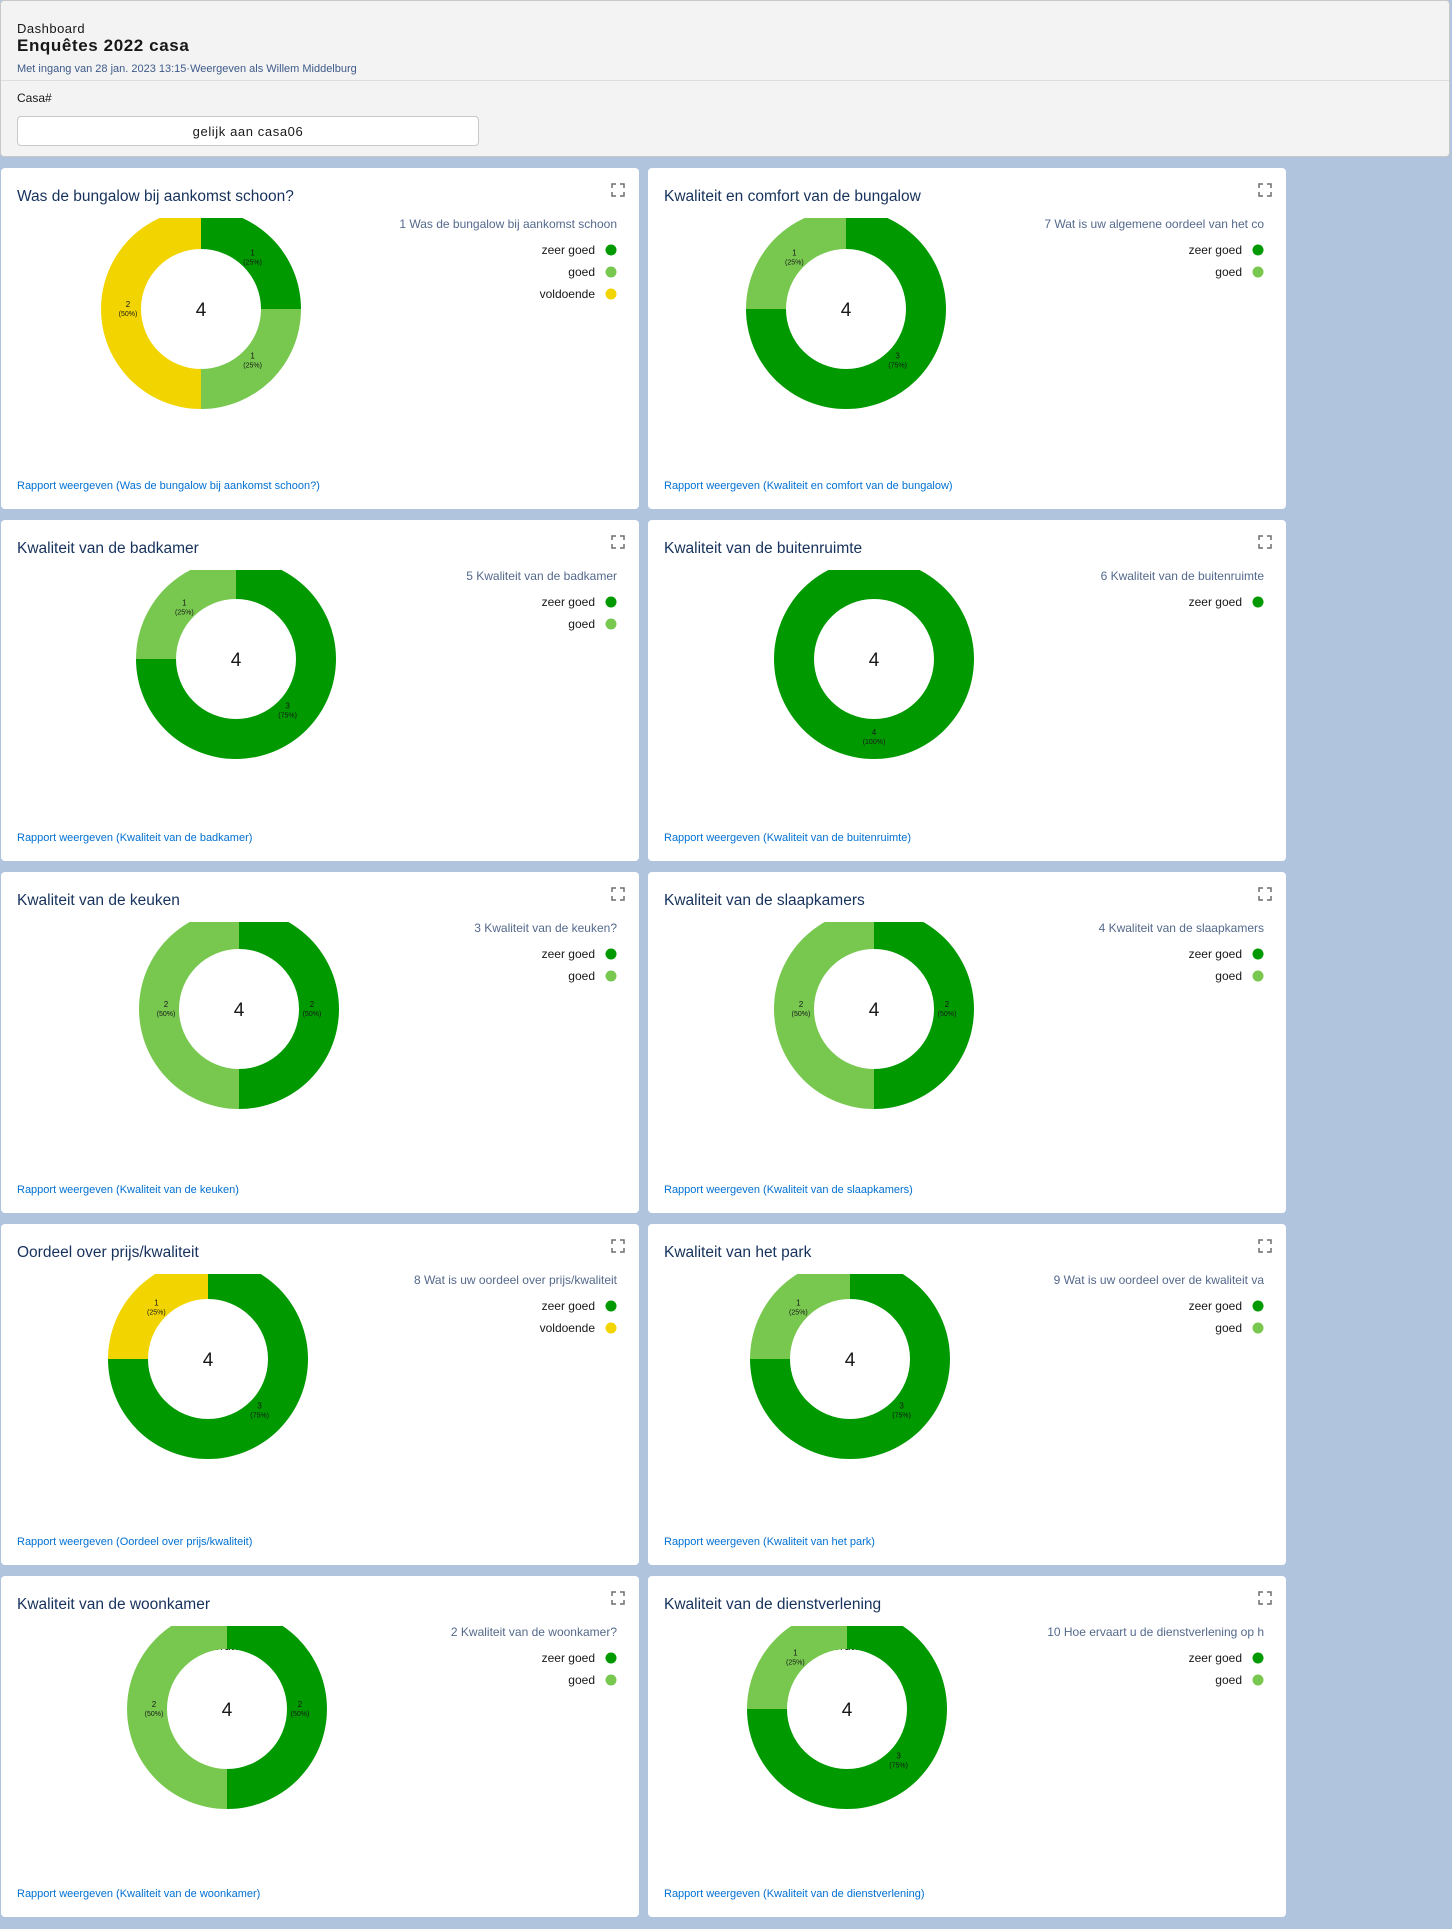 This screenshot has height=1929, width=1452. What do you see at coordinates (155, 196) in the screenshot?
I see `card-title: Was de bungalow bij aankomst schoon?` at bounding box center [155, 196].